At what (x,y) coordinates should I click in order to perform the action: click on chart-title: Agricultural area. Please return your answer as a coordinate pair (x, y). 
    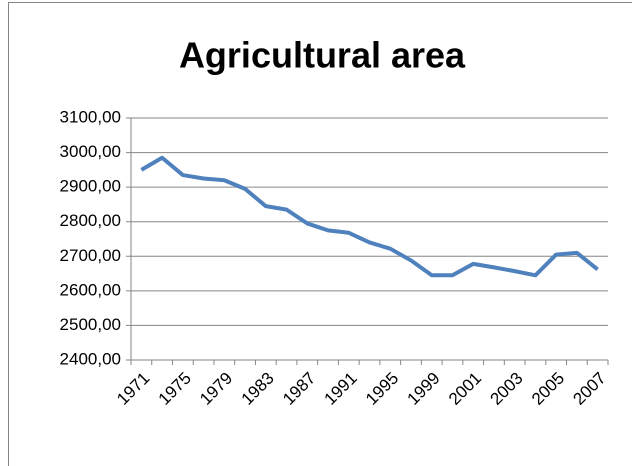
    Looking at the image, I should click on (322, 55).